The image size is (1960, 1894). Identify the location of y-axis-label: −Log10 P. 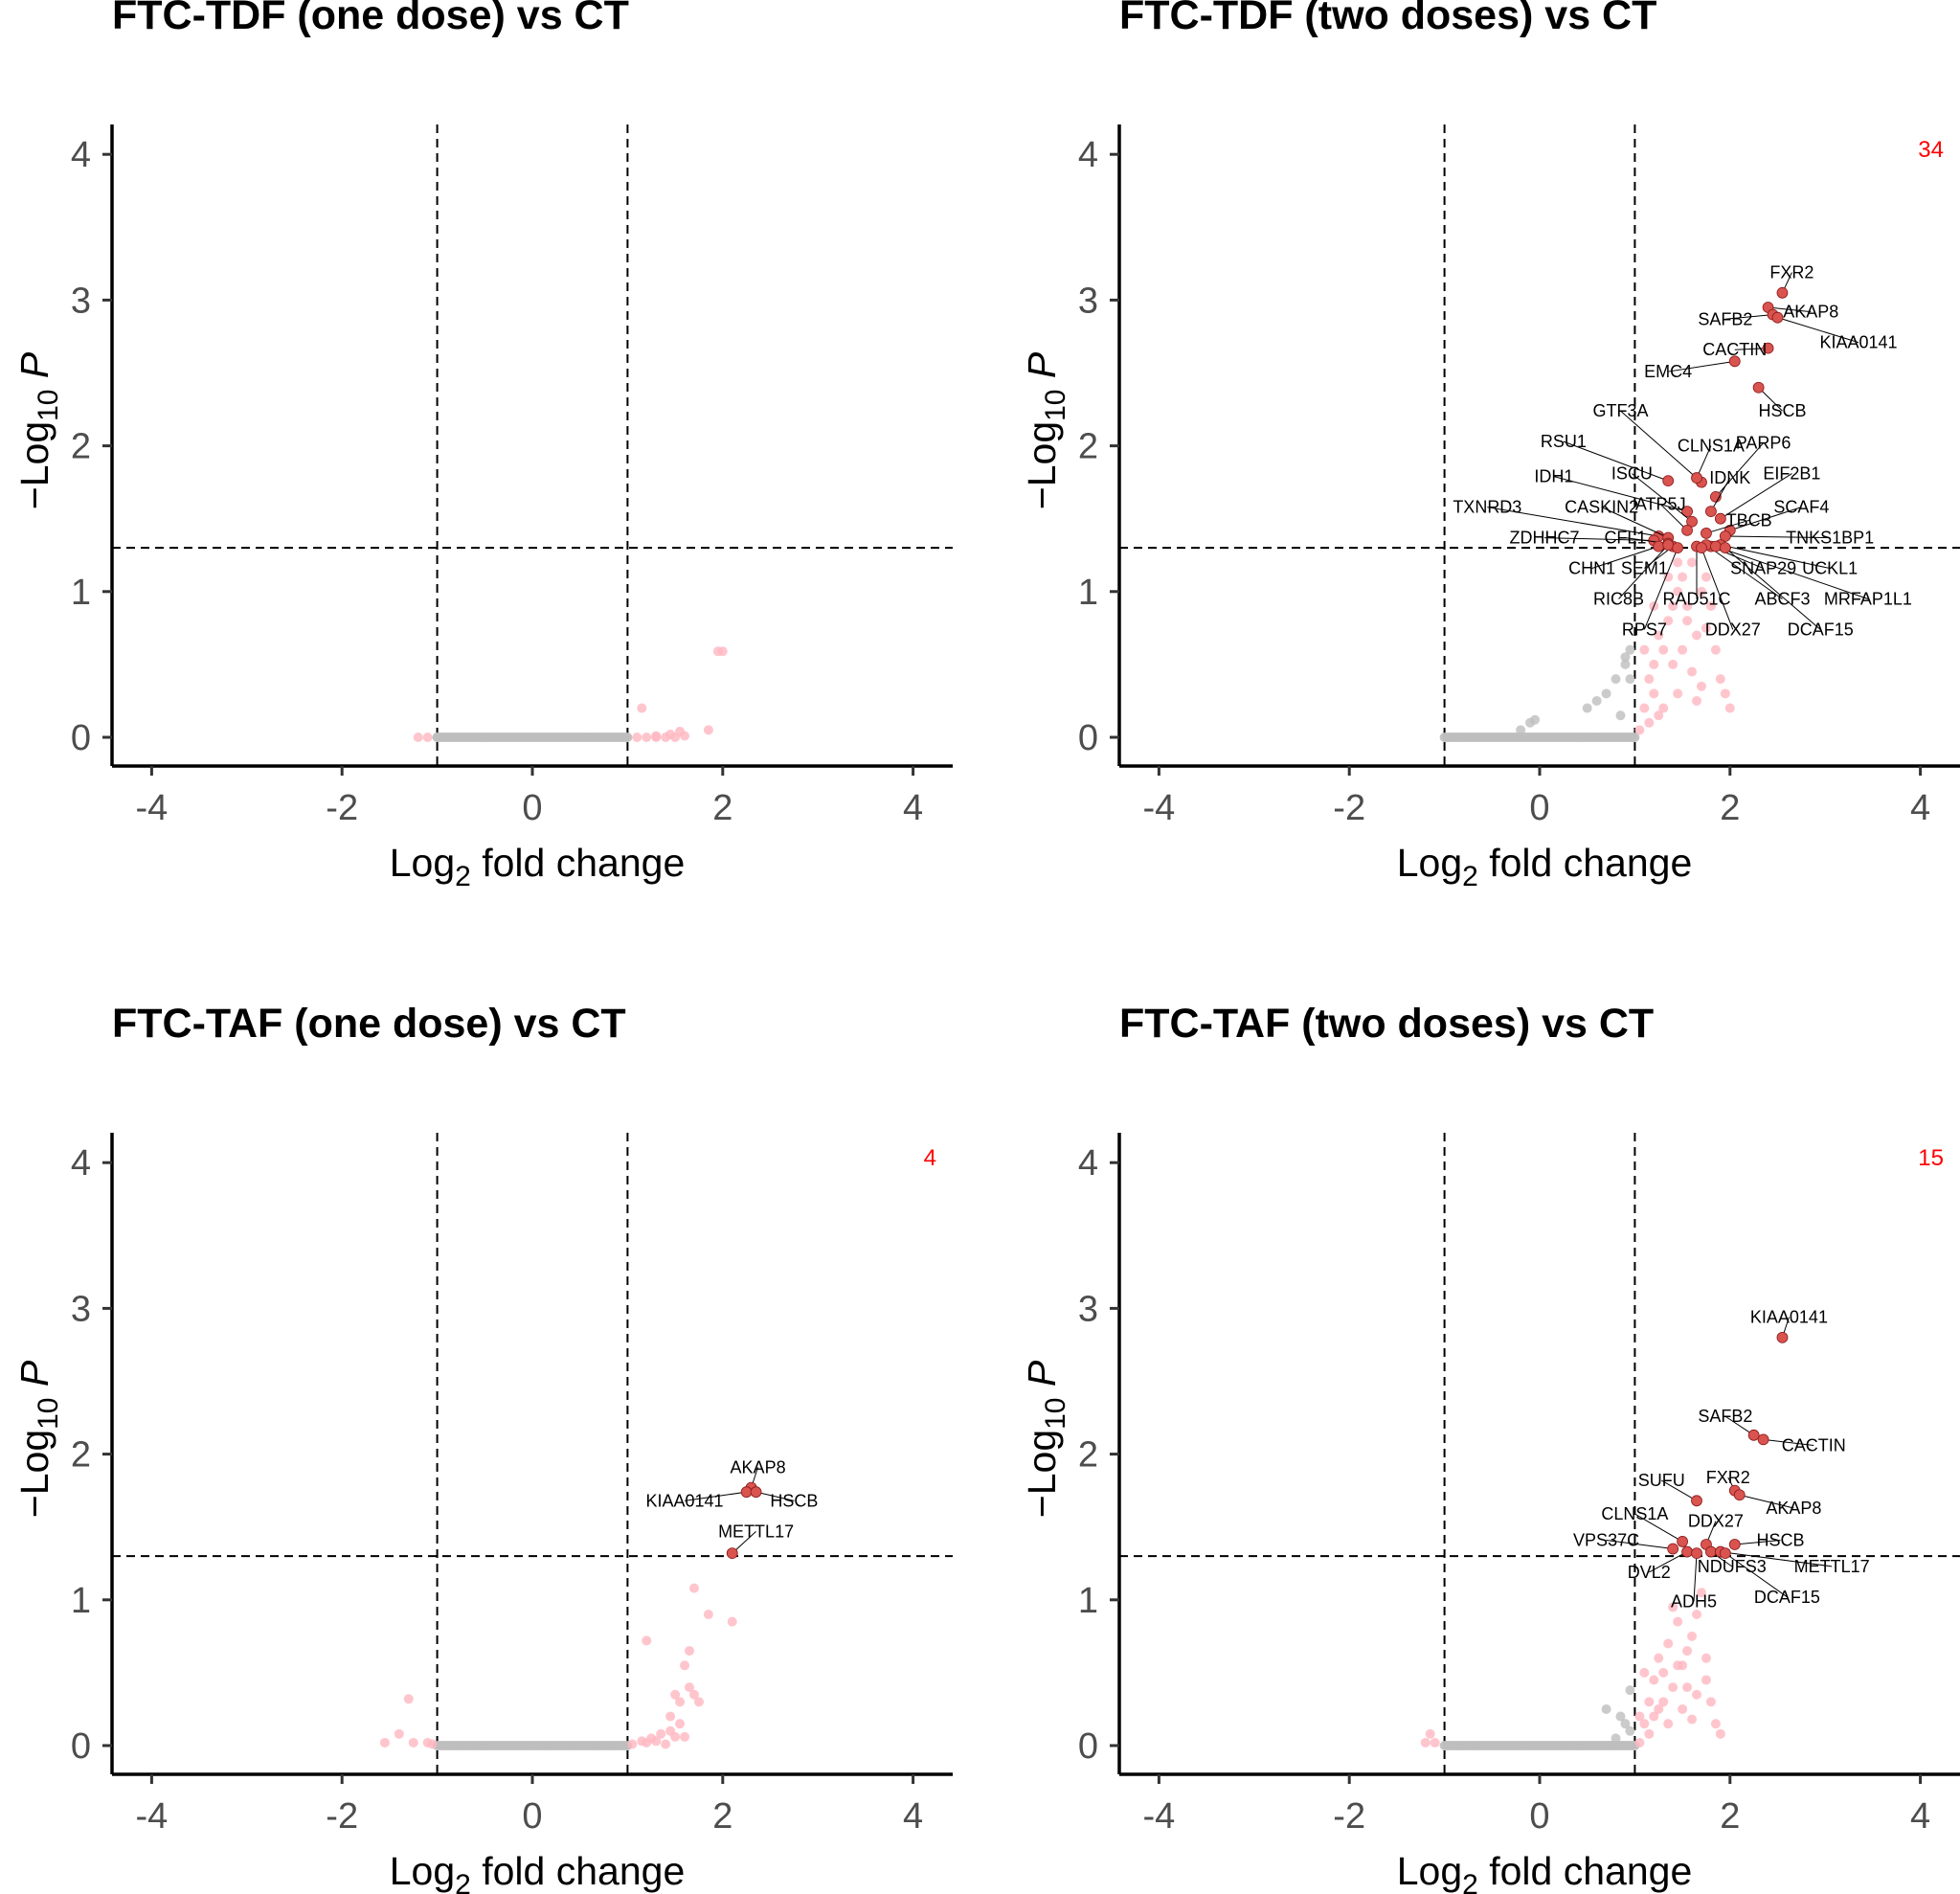
(1045, 430).